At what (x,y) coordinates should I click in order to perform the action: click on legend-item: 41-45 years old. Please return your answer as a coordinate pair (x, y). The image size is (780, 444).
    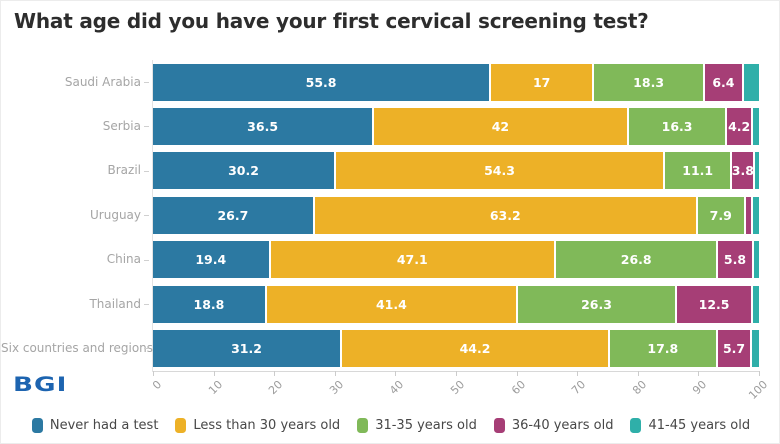
    Looking at the image, I should click on (690, 425).